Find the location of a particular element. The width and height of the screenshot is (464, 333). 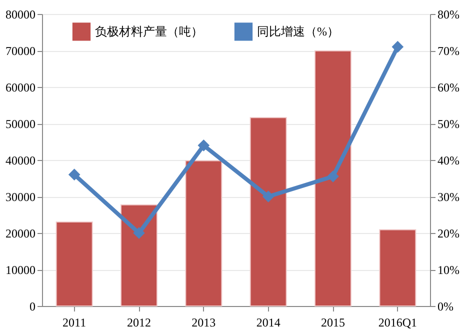

y2-tick-label: 60% is located at coordinates (449, 87).